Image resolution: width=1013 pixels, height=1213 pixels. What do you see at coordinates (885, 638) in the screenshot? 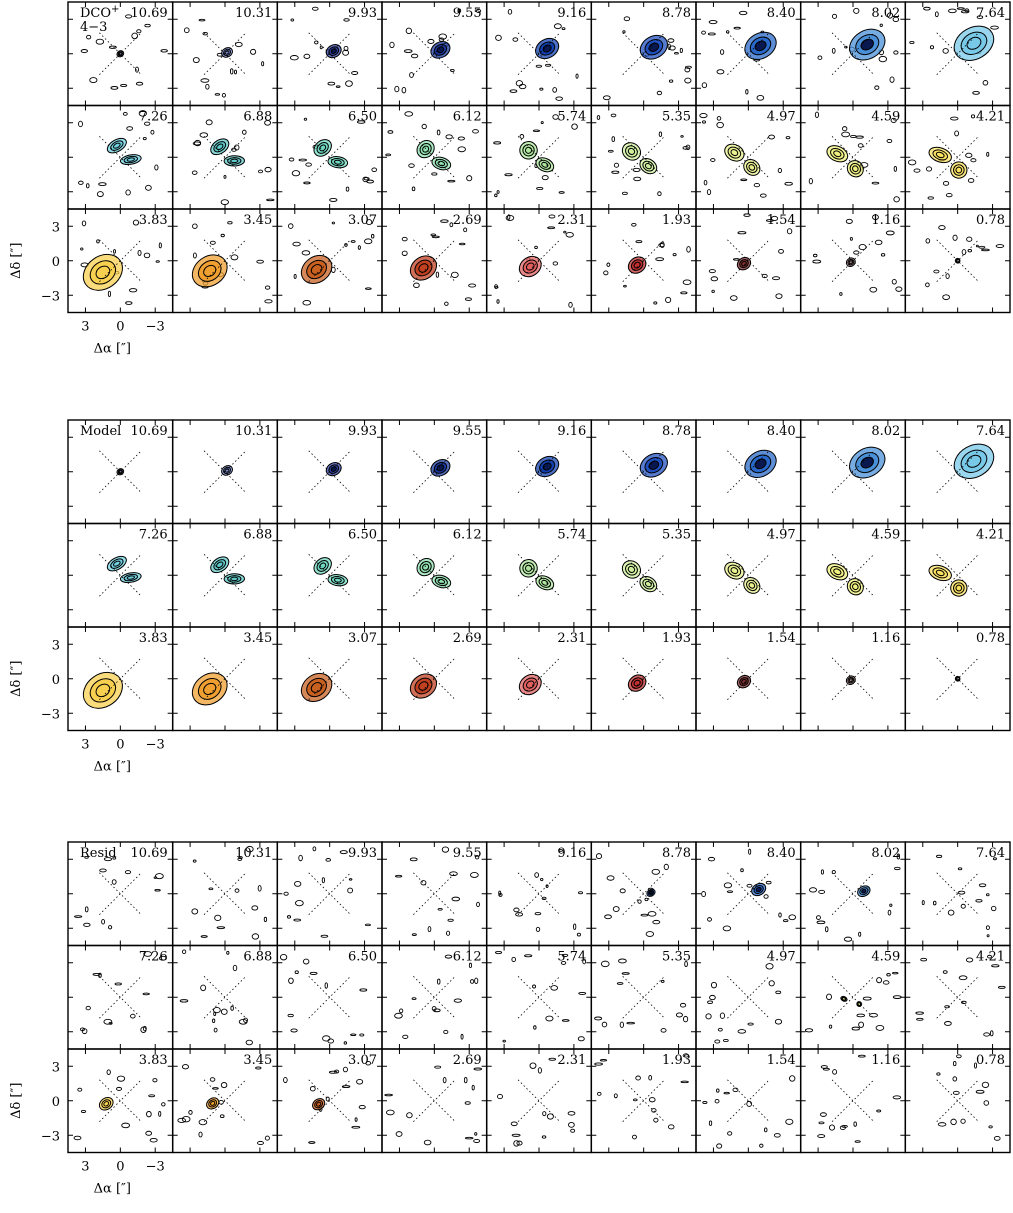
I see `velocity-label: 1.16` at bounding box center [885, 638].